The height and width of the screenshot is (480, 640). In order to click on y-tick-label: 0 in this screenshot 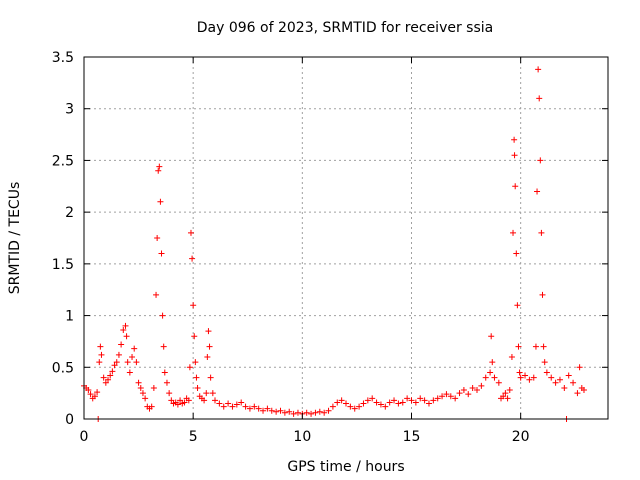, I will do `click(69, 420)`.